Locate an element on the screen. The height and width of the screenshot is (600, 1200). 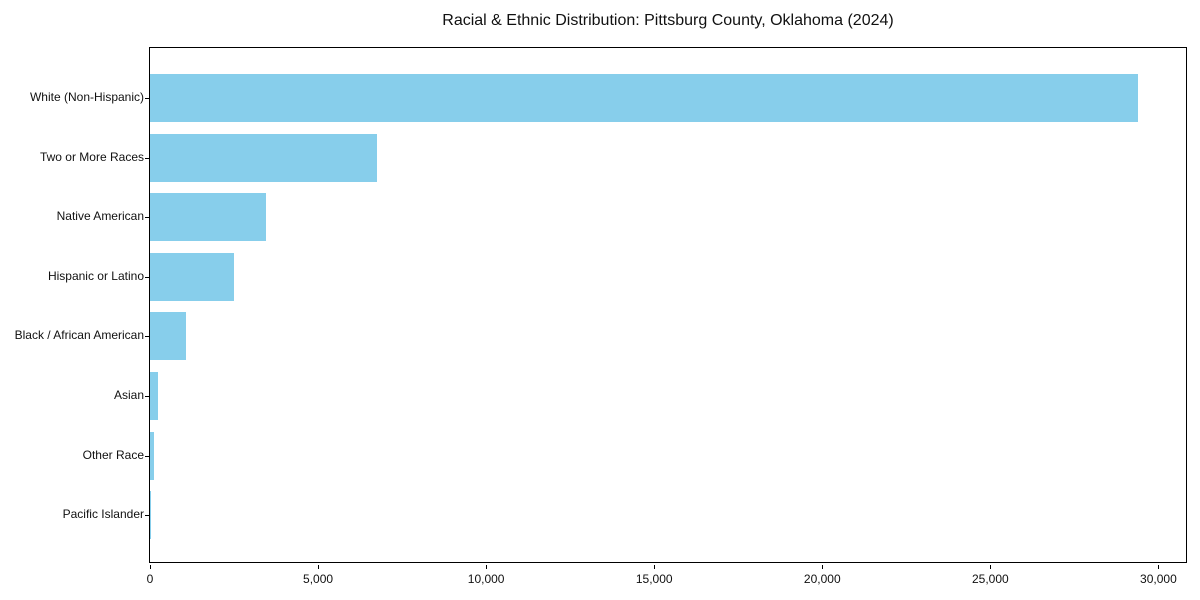
y-axis-label: White (Non-Hispanic) is located at coordinates (86, 97).